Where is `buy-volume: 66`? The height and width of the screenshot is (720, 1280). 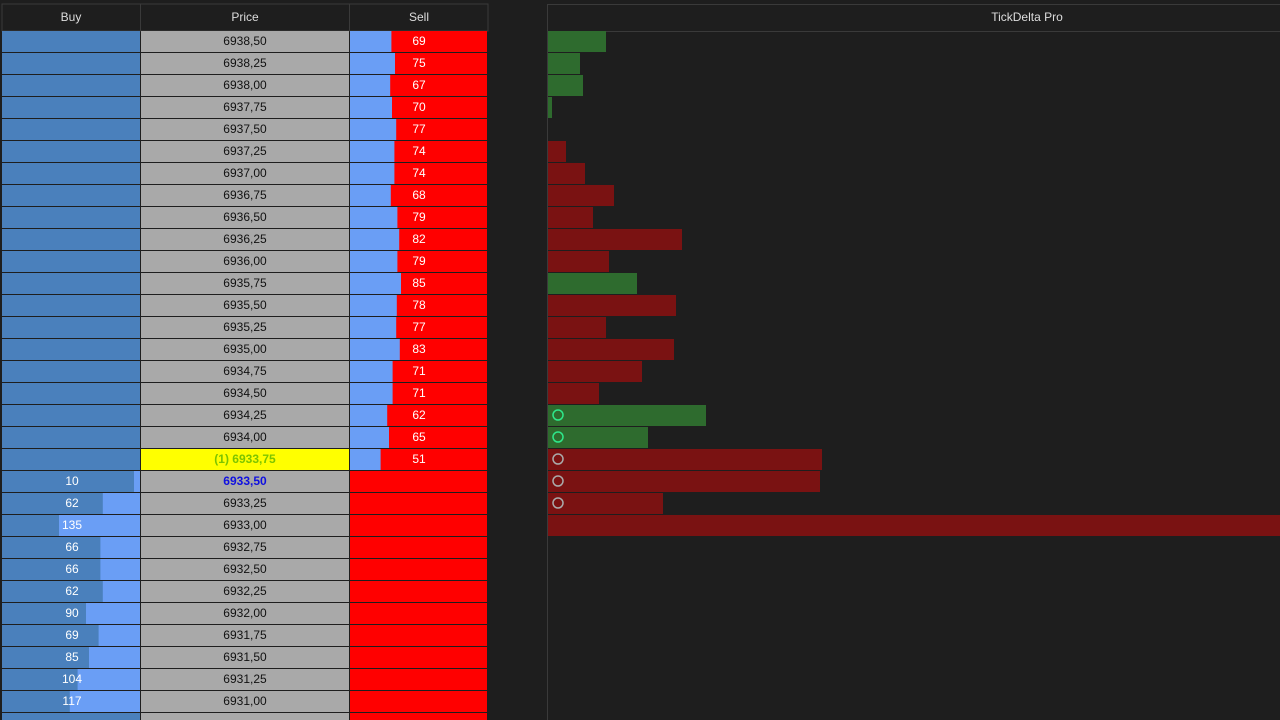
buy-volume: 66 is located at coordinates (72, 569).